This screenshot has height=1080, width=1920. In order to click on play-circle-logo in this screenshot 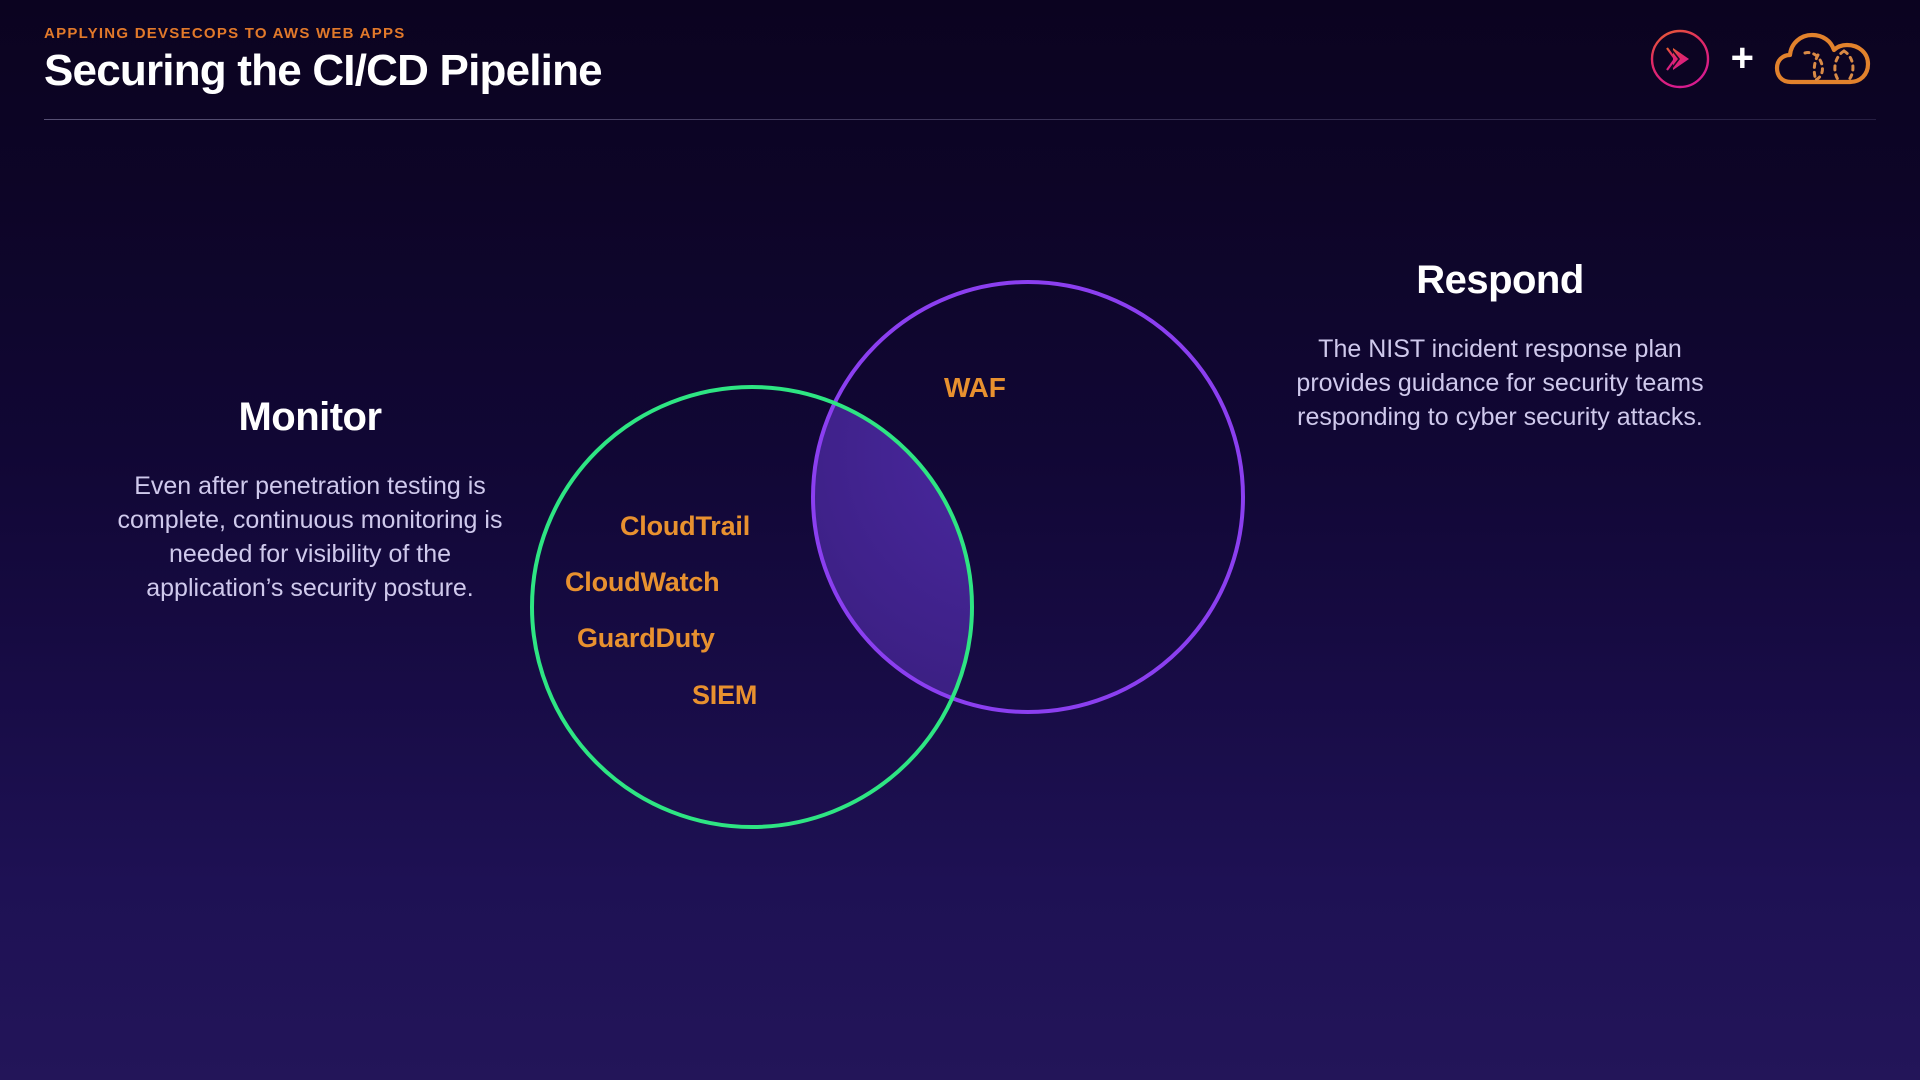, I will do `click(1679, 59)`.